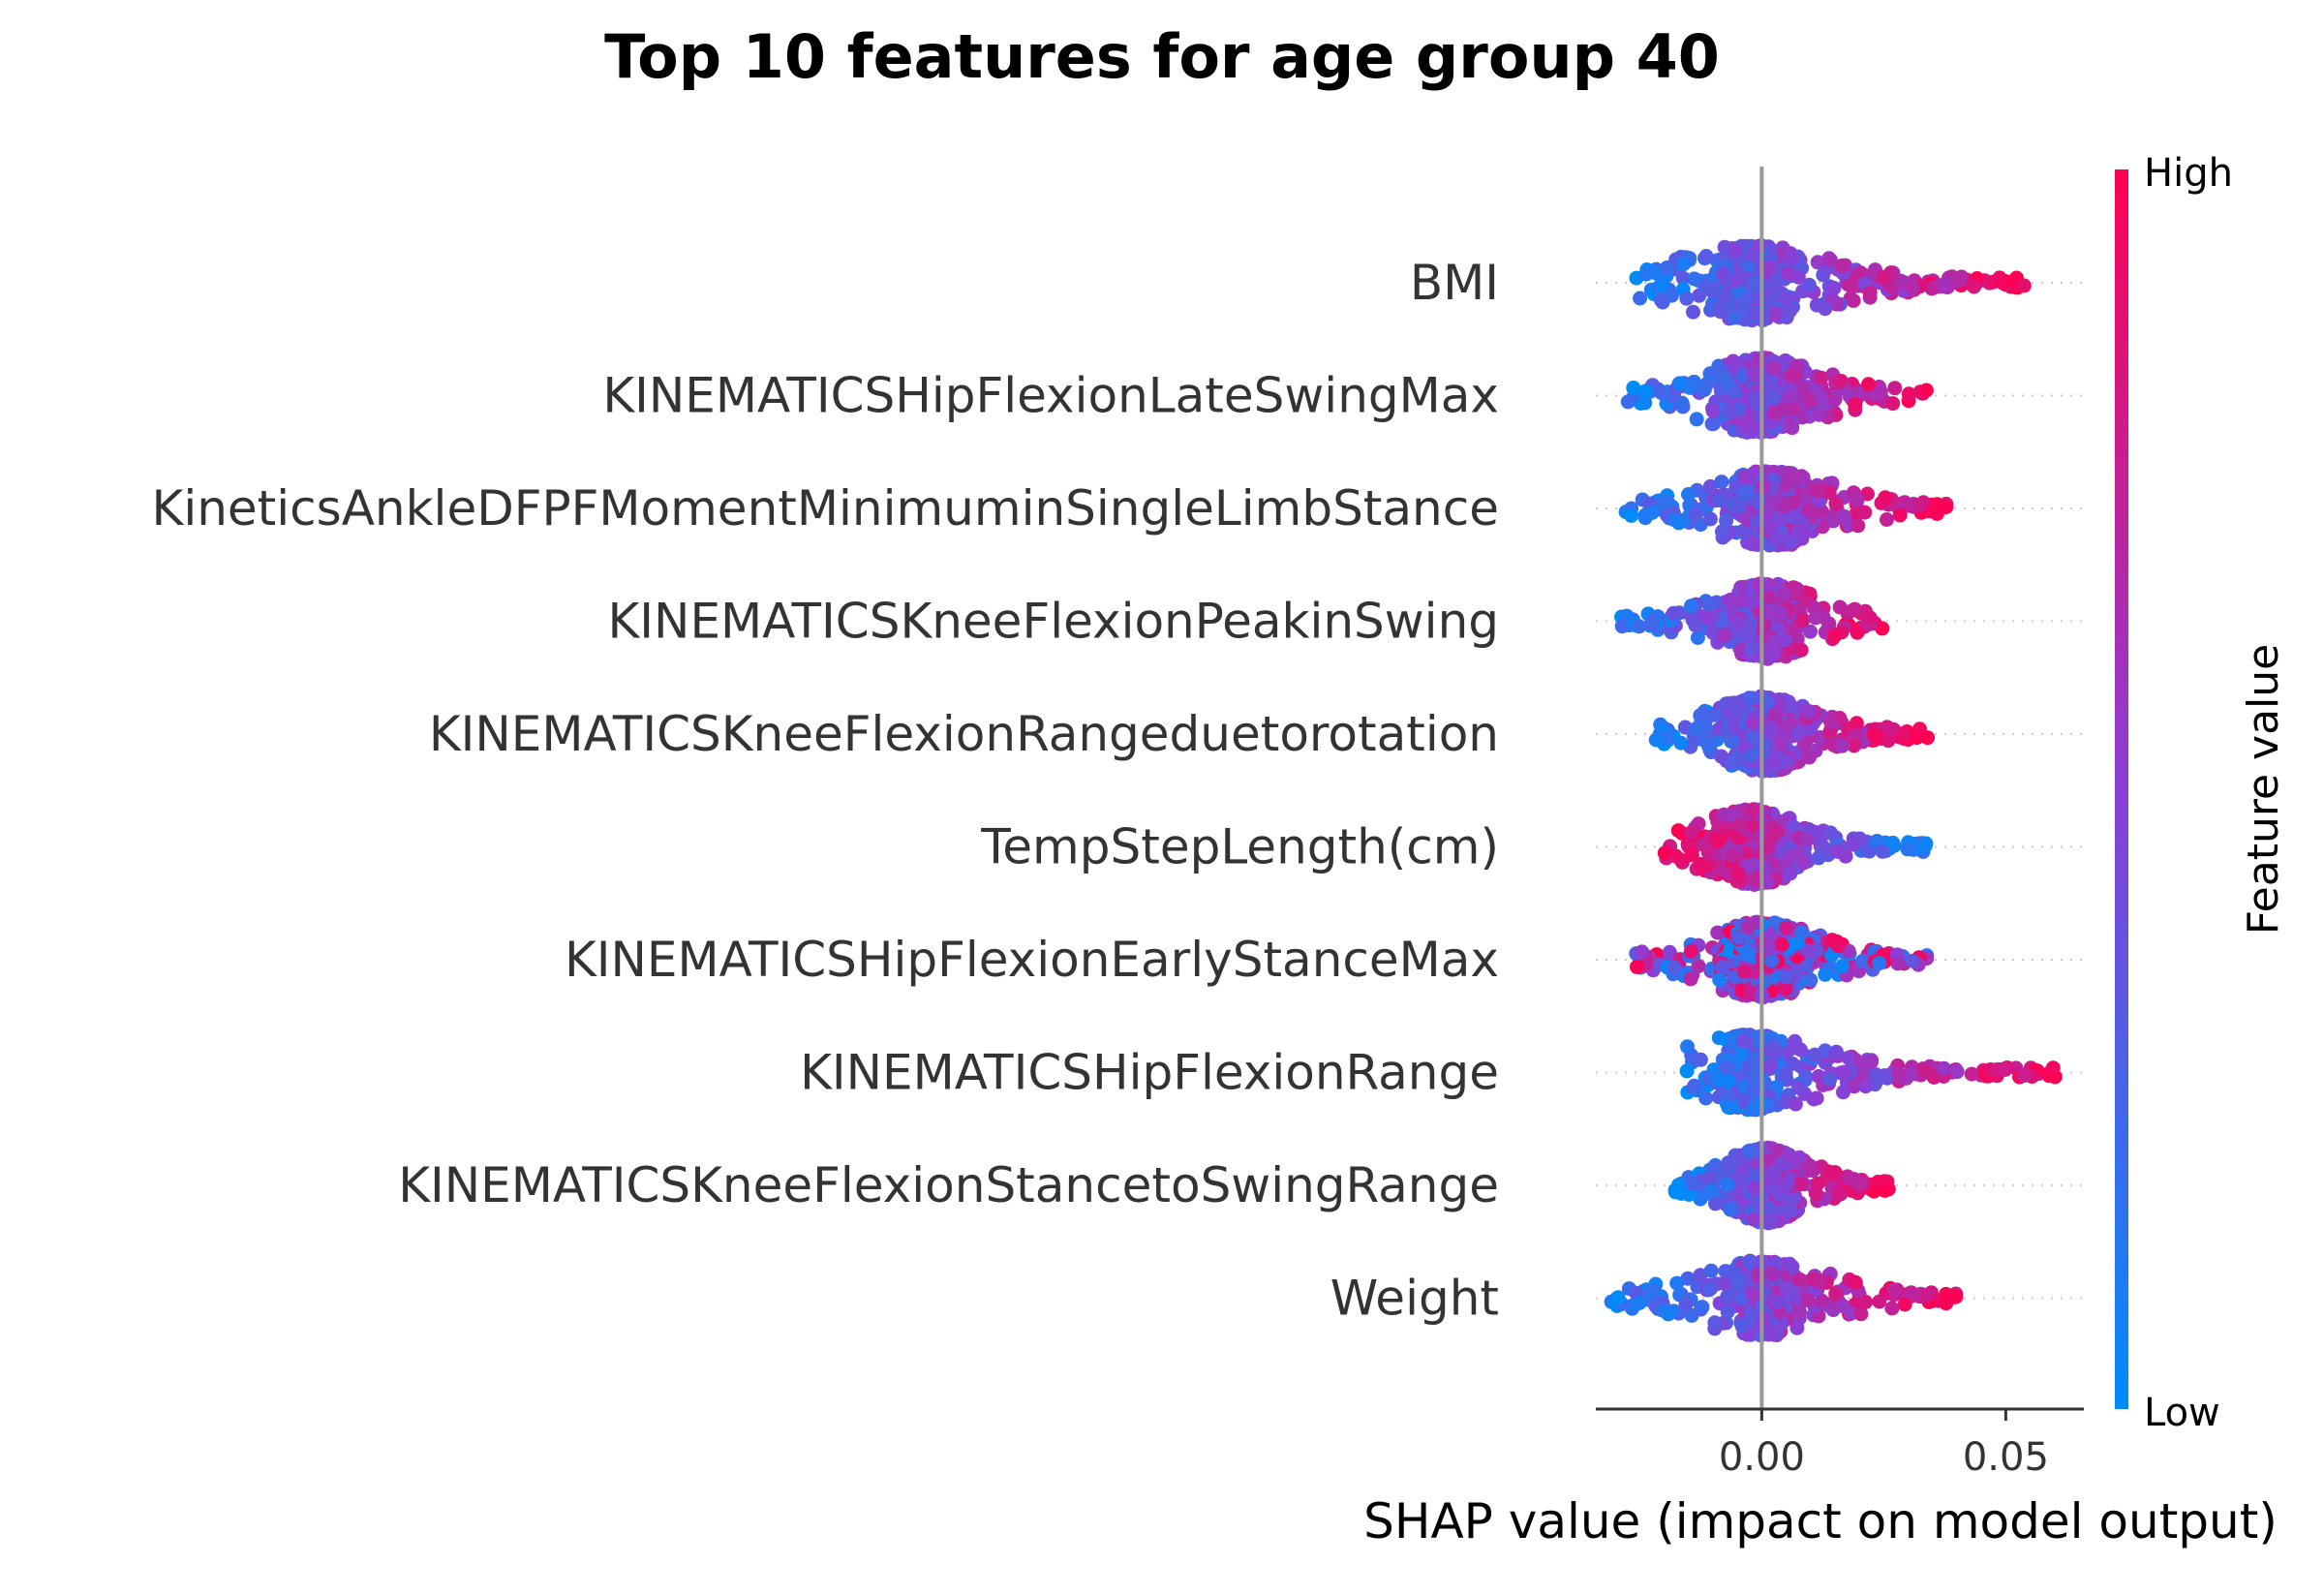 The width and height of the screenshot is (2324, 1595). Describe the element at coordinates (1149, 1073) in the screenshot. I see `feature-label: KINEMATICSHipFlexionRange` at that location.